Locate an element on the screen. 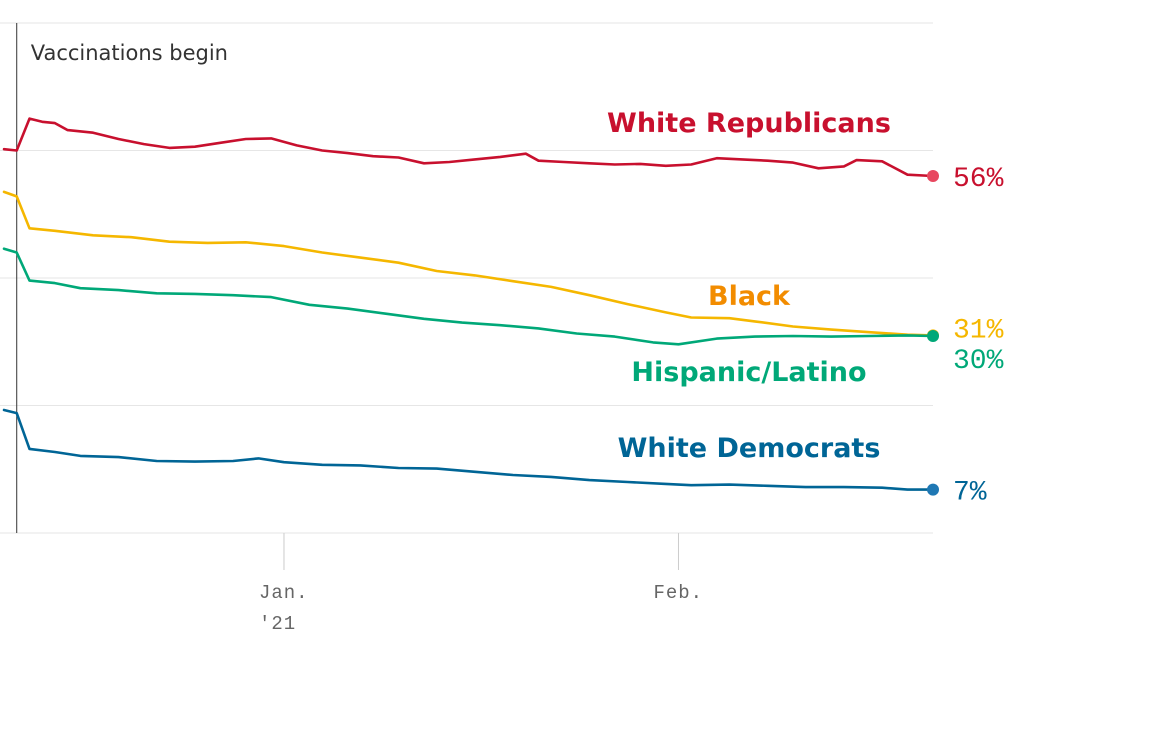  series-name-black: Black is located at coordinates (749, 296).